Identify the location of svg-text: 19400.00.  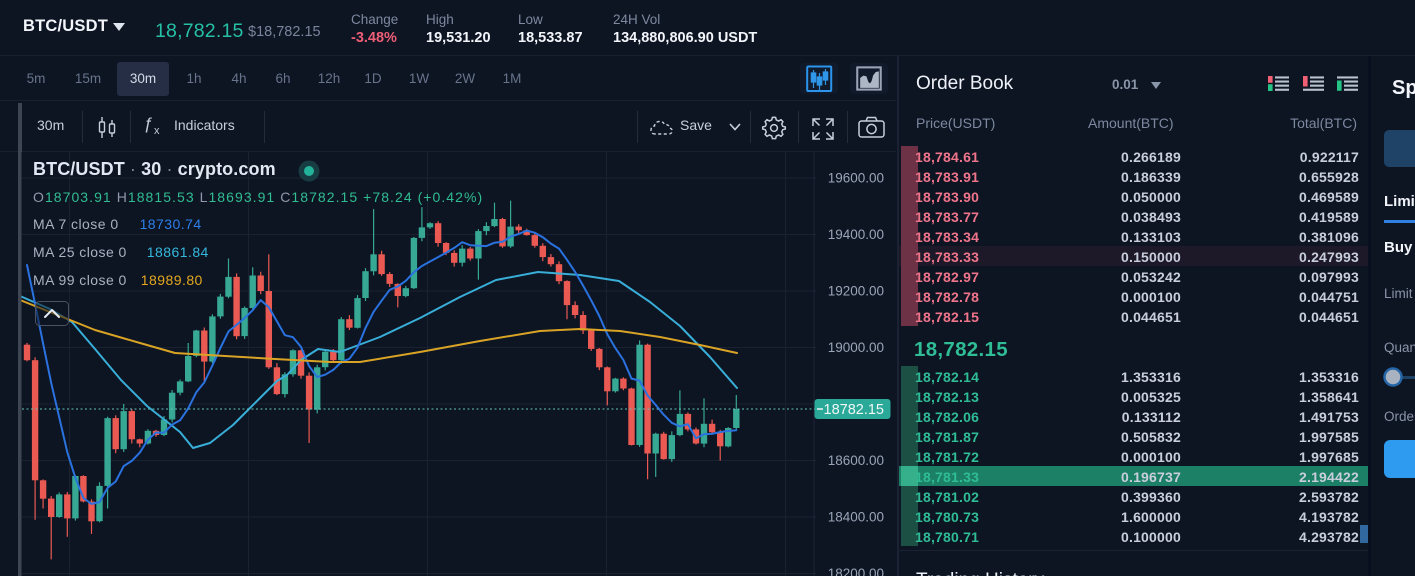
(856, 234).